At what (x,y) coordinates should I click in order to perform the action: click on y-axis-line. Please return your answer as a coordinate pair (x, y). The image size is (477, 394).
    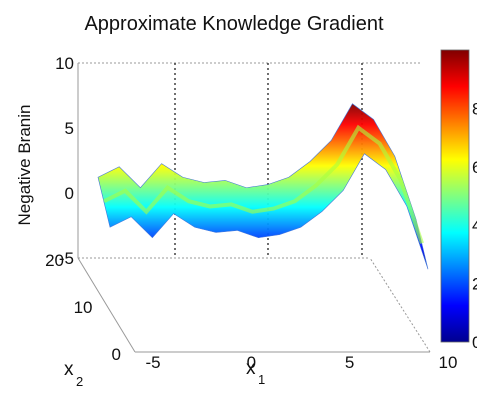
    Looking at the image, I should click on (106, 305).